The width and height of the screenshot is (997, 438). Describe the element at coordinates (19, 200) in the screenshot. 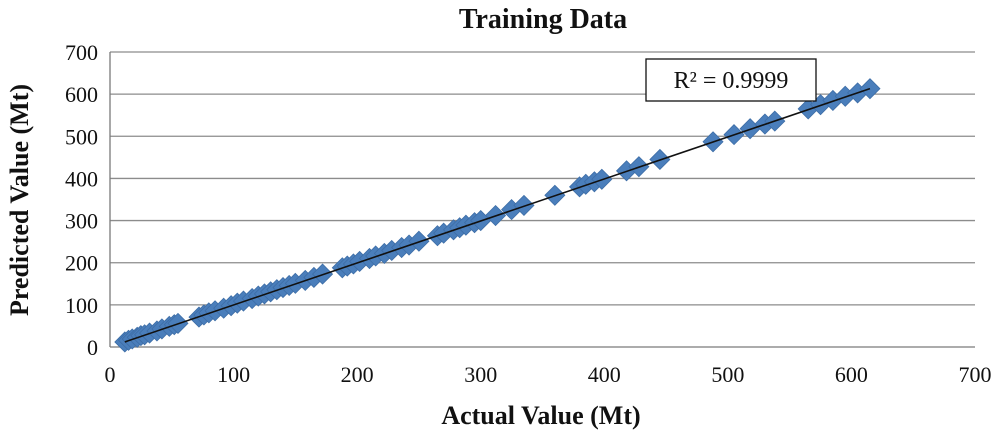

I see `y-axis-label: Predicted Value (Mt)` at that location.